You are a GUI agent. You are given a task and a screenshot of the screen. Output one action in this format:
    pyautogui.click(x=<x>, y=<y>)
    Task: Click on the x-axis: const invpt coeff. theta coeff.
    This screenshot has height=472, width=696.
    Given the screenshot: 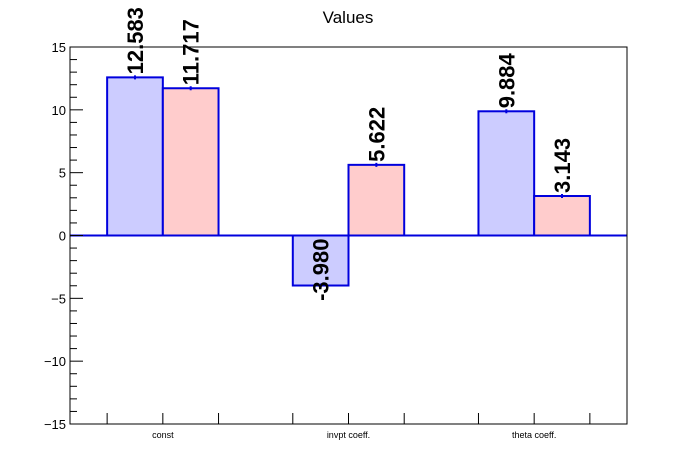 What is the action you would take?
    pyautogui.click(x=348, y=426)
    